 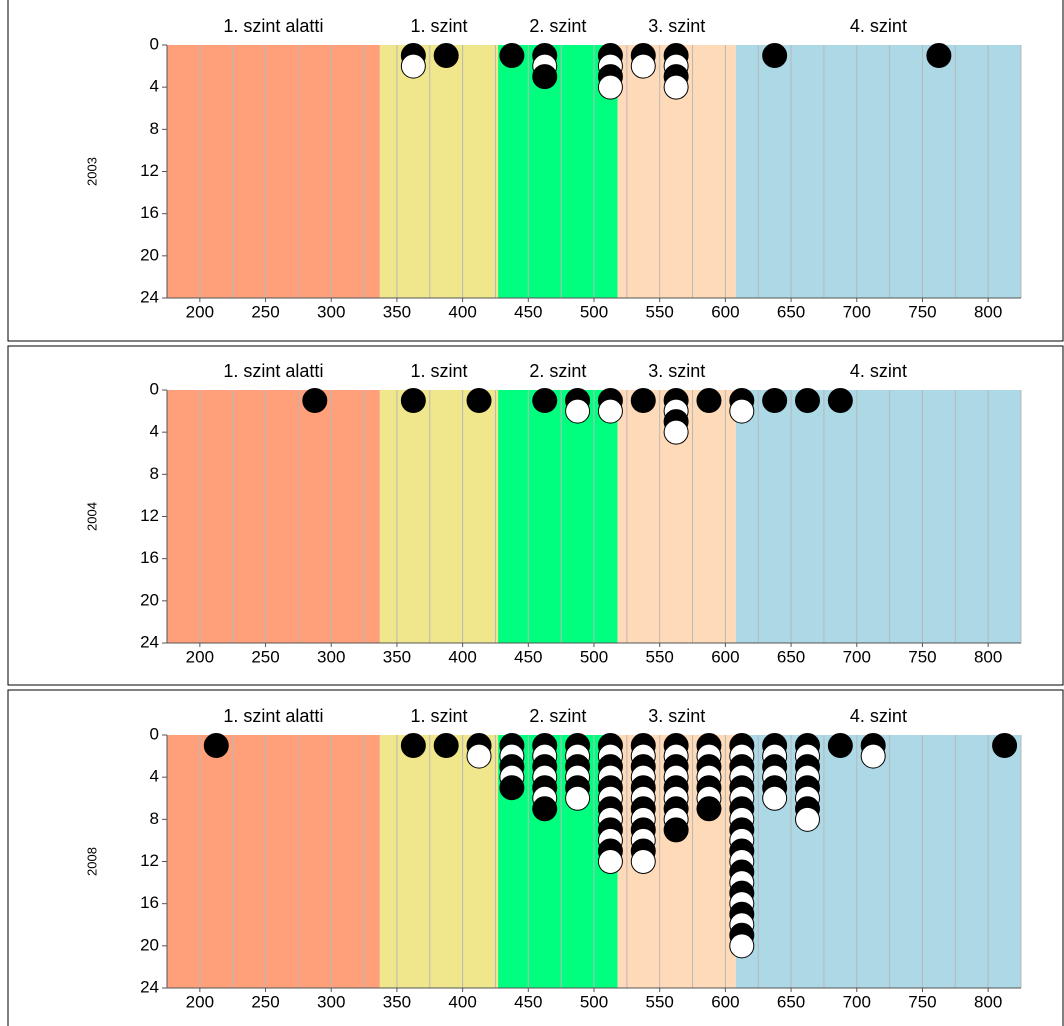 I want to click on region-label: 3. szint, so click(x=676, y=26).